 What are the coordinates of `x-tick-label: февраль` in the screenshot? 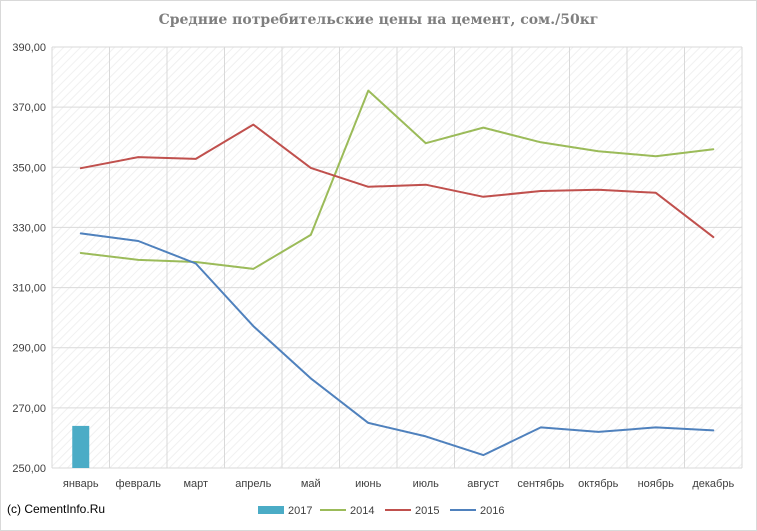 It's located at (139, 484).